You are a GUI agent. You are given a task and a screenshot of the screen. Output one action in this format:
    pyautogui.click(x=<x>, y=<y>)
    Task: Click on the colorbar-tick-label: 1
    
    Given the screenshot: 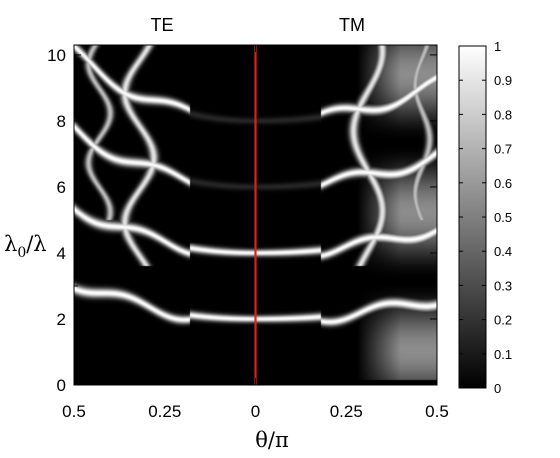 What is the action you would take?
    pyautogui.click(x=497, y=46)
    